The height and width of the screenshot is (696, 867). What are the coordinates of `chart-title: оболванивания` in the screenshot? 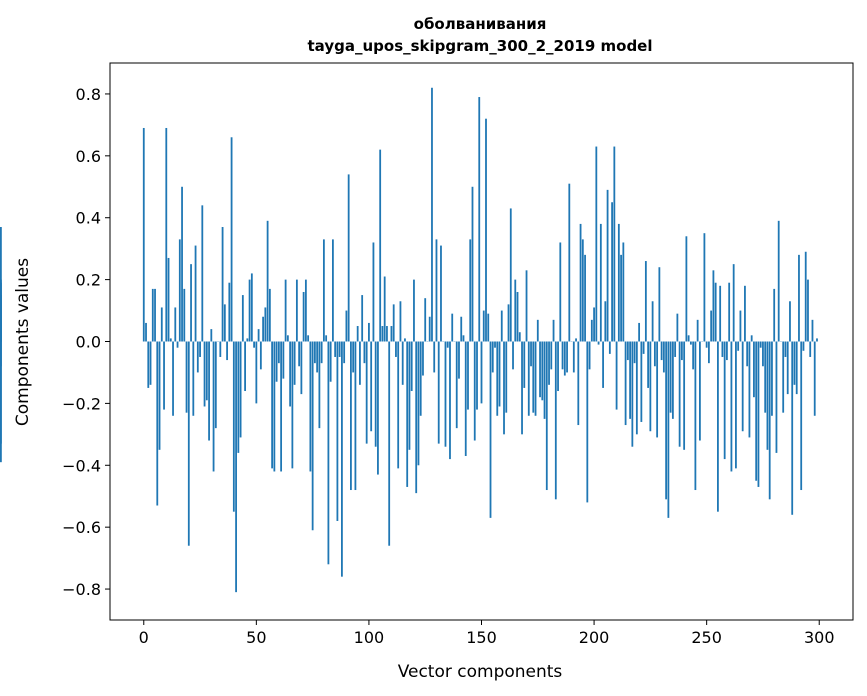 It's located at (480, 24).